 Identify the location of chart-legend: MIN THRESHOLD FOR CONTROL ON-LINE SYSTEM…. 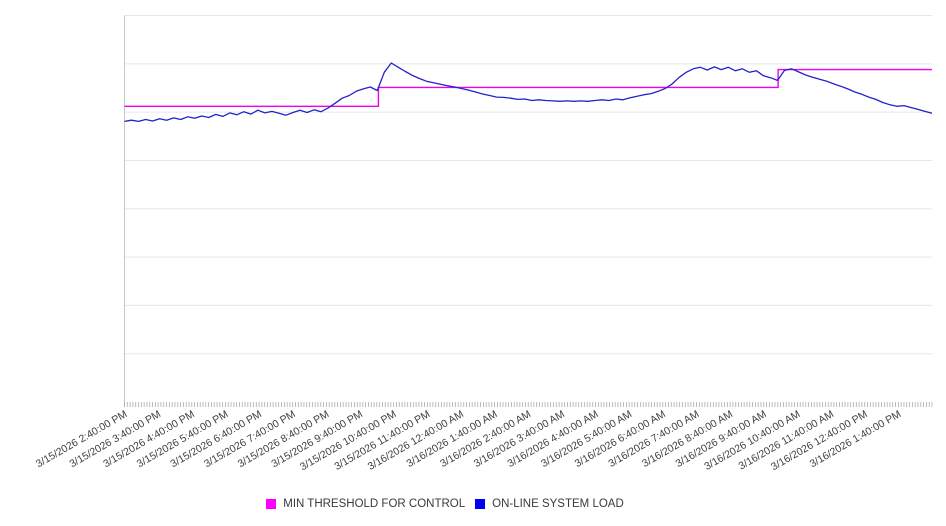
(459, 504).